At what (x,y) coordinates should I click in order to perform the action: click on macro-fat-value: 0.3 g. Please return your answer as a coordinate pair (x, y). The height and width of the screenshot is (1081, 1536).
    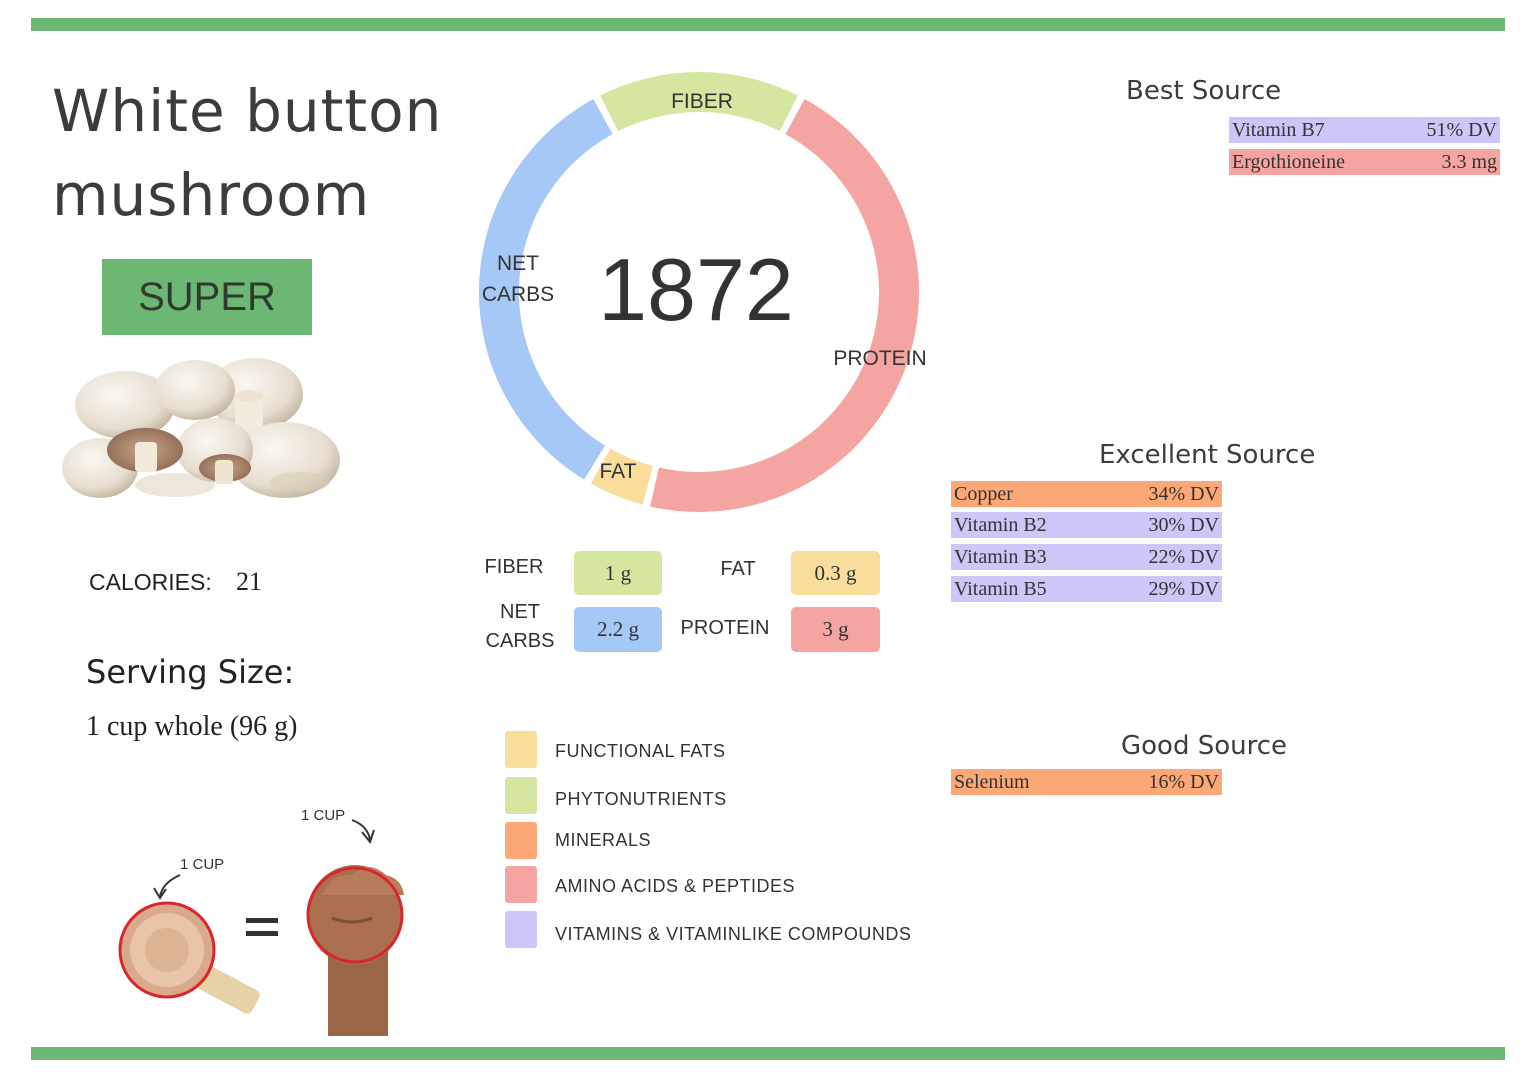
    Looking at the image, I should click on (835, 573).